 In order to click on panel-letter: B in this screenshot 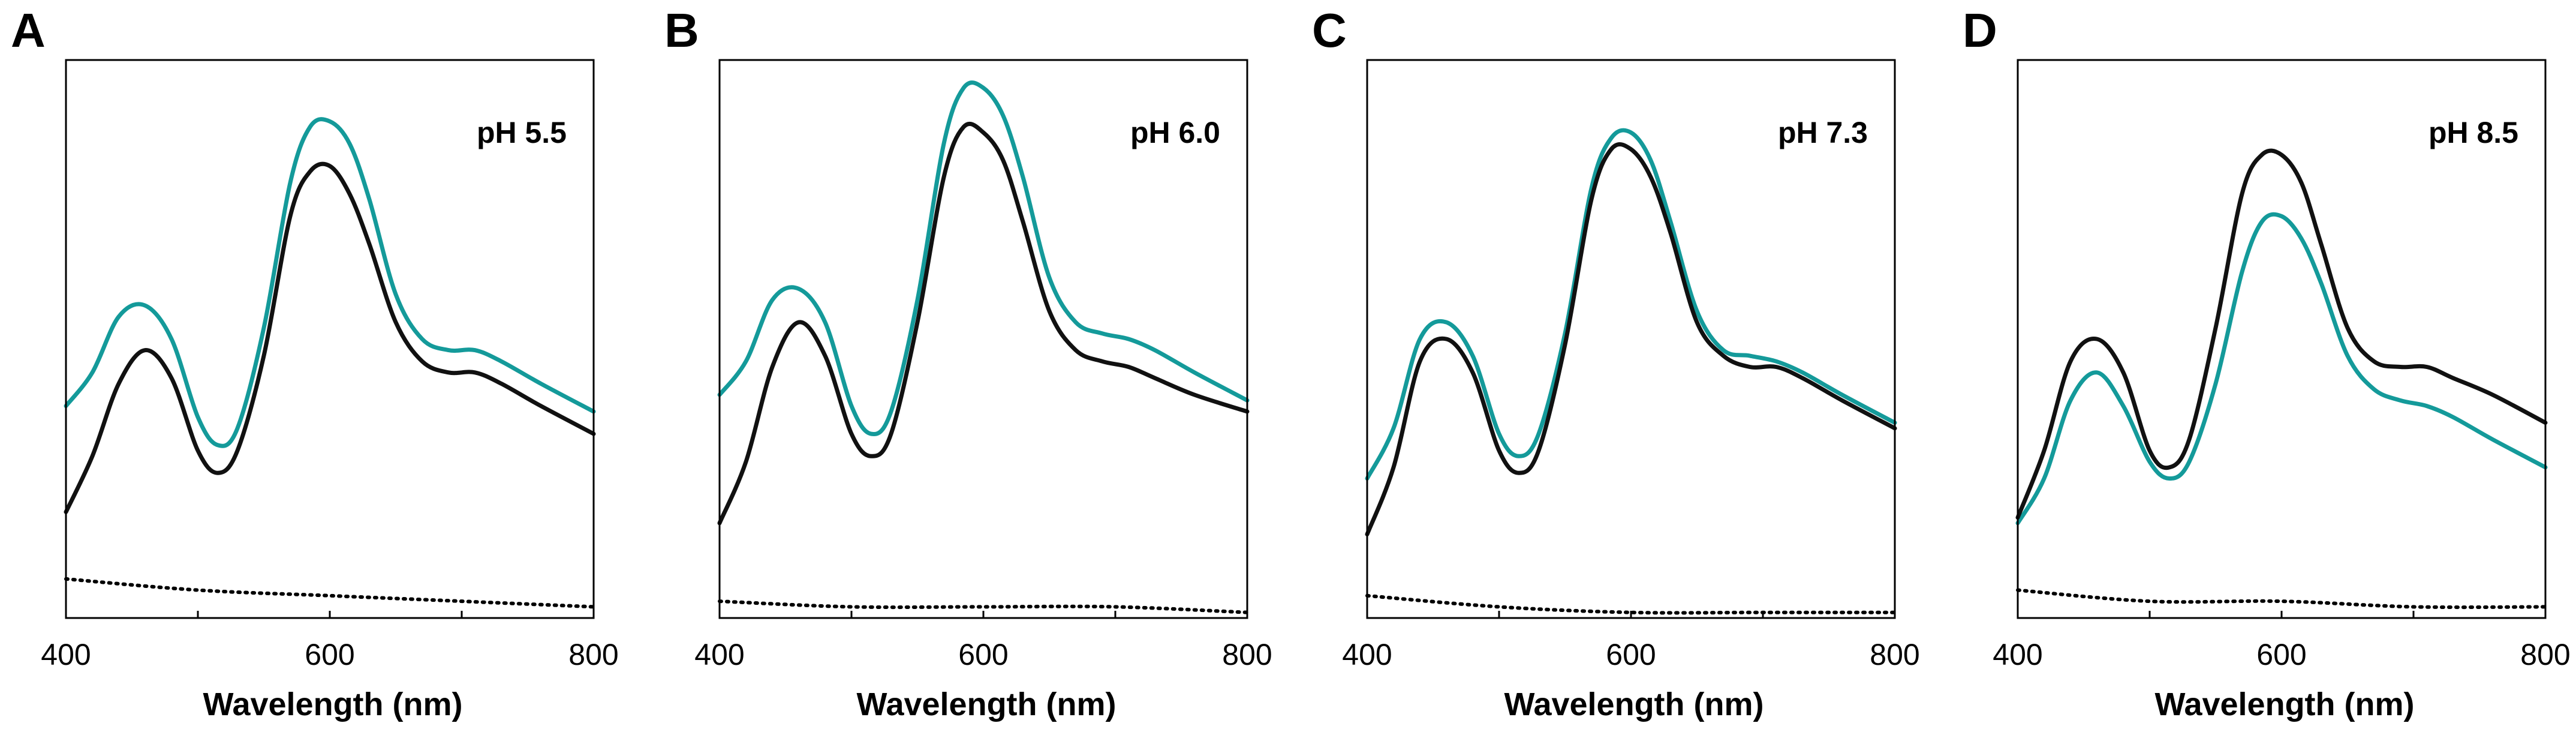, I will do `click(681, 30)`.